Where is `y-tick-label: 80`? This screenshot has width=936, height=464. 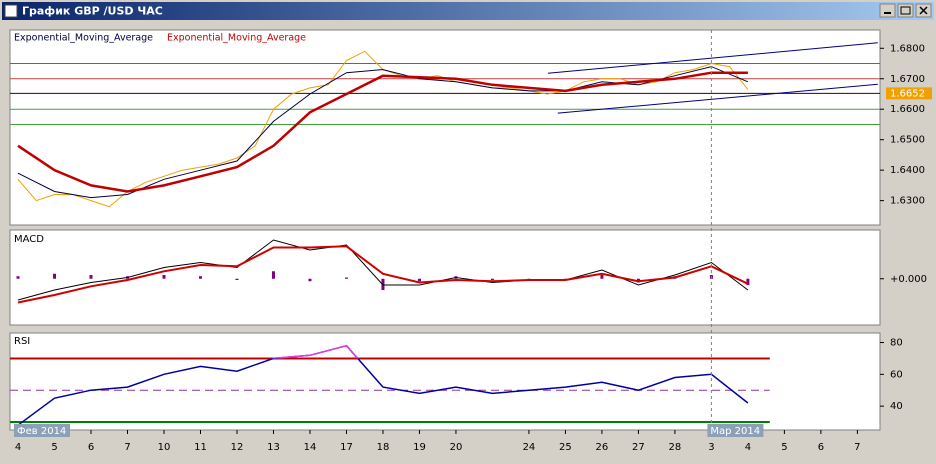
y-tick-label: 80 is located at coordinates (896, 343).